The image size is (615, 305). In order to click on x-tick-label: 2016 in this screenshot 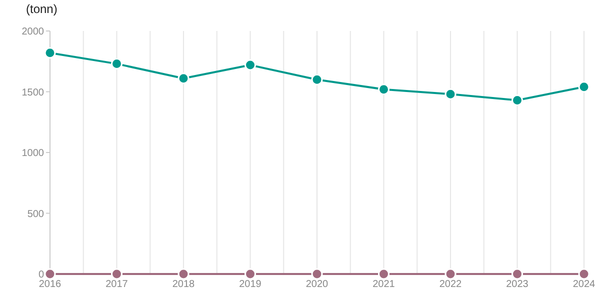, I will do `click(50, 284)`.